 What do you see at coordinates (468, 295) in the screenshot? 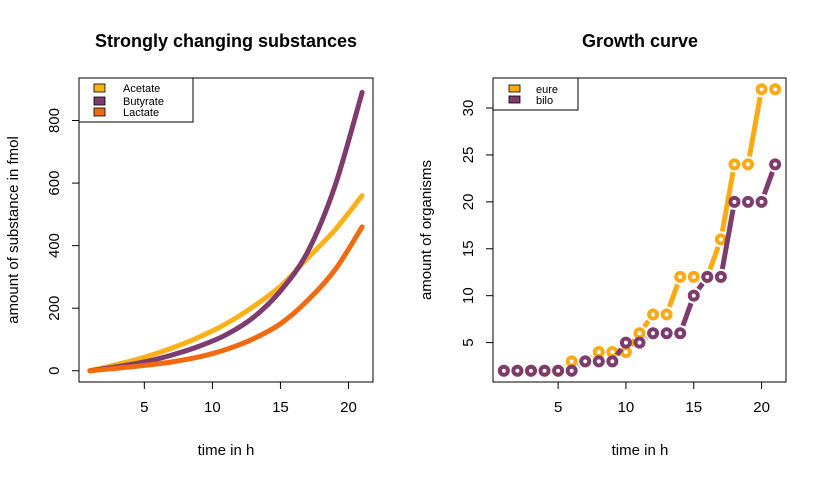
I see `y-tick-label: 10` at bounding box center [468, 295].